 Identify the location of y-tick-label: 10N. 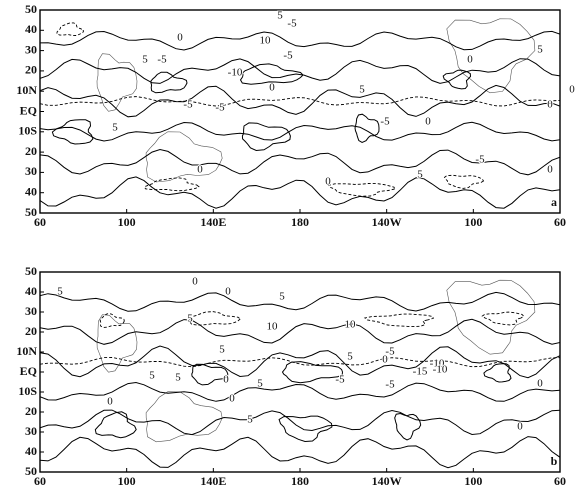
(26, 351).